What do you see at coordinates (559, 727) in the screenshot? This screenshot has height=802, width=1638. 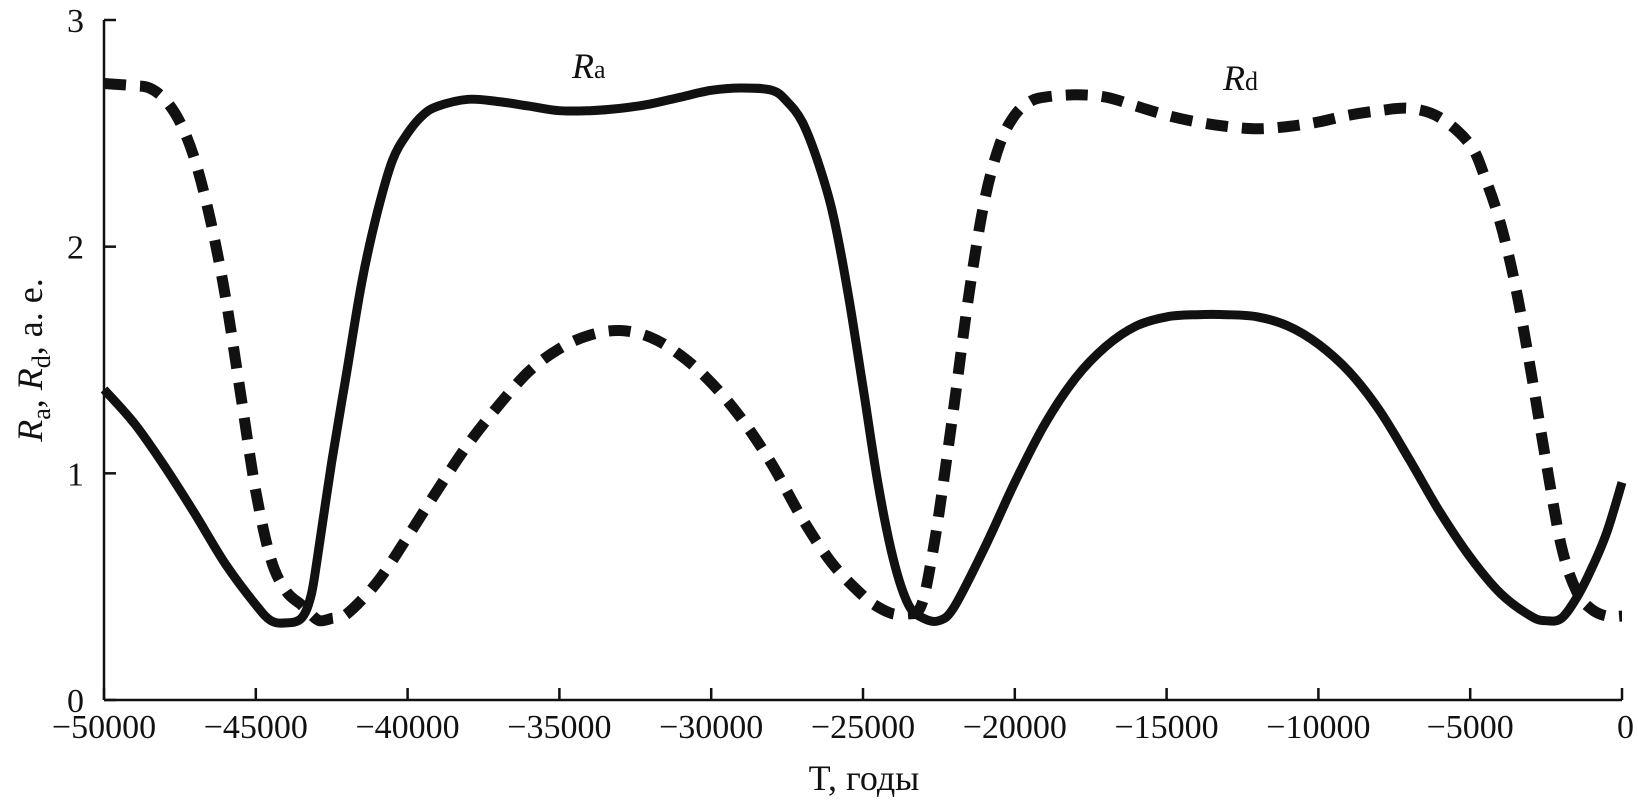 I see `x-tick-label: −35000` at bounding box center [559, 727].